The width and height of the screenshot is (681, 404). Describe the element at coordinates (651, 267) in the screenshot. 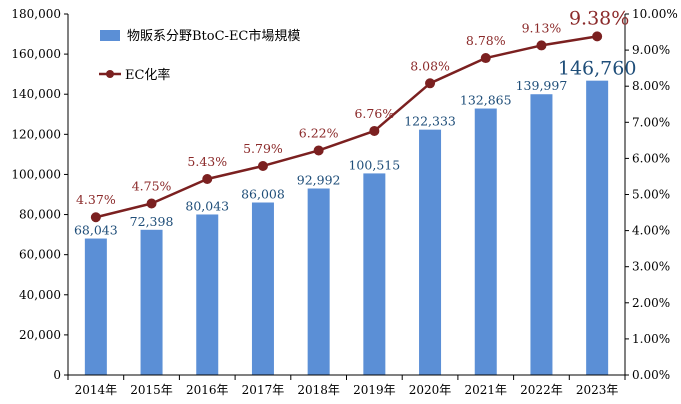

I see `right-tick-label: 3.00%` at that location.